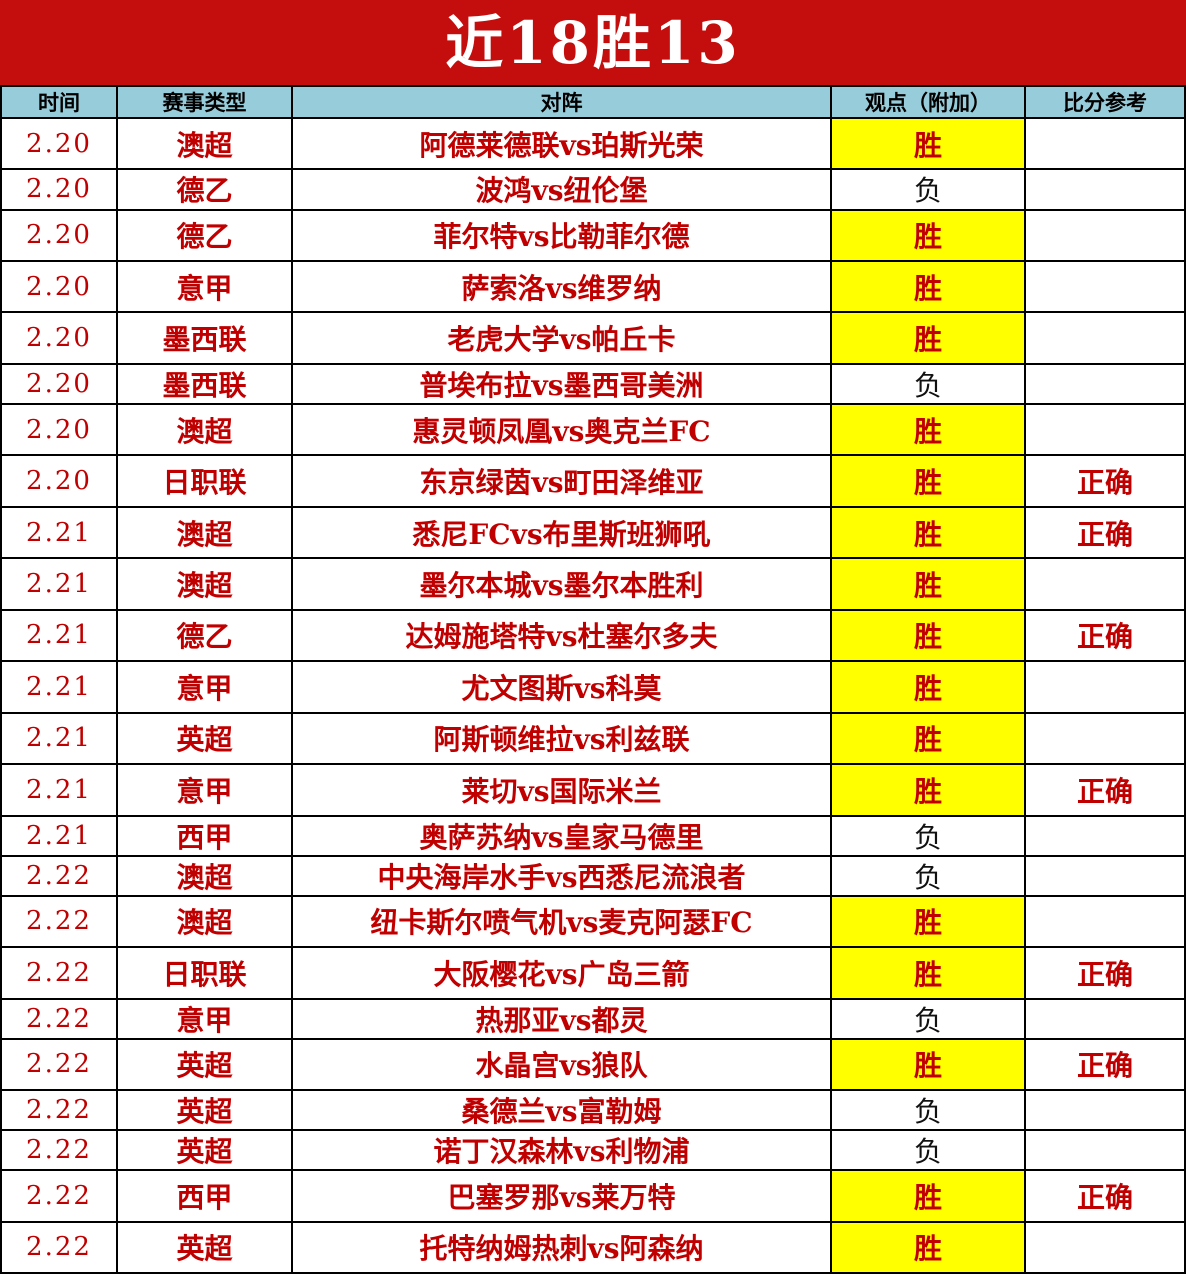 Image resolution: width=1186 pixels, height=1274 pixels. I want to click on table-row: 2.20 澳超 阿德莱德联vs珀斯光荣 胜, so click(593, 143).